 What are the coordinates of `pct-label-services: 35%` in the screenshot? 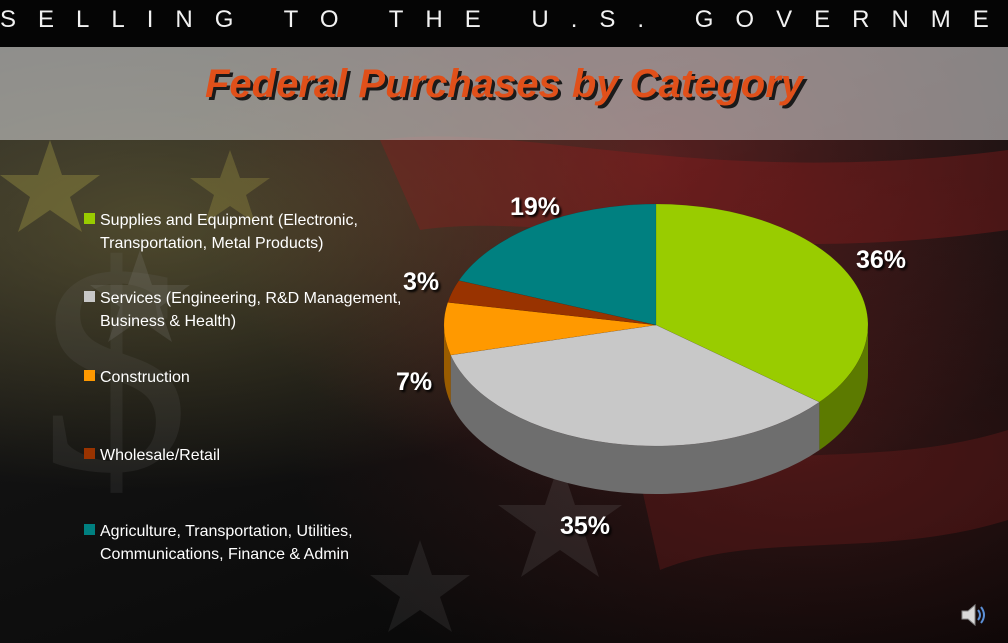 It's located at (585, 526).